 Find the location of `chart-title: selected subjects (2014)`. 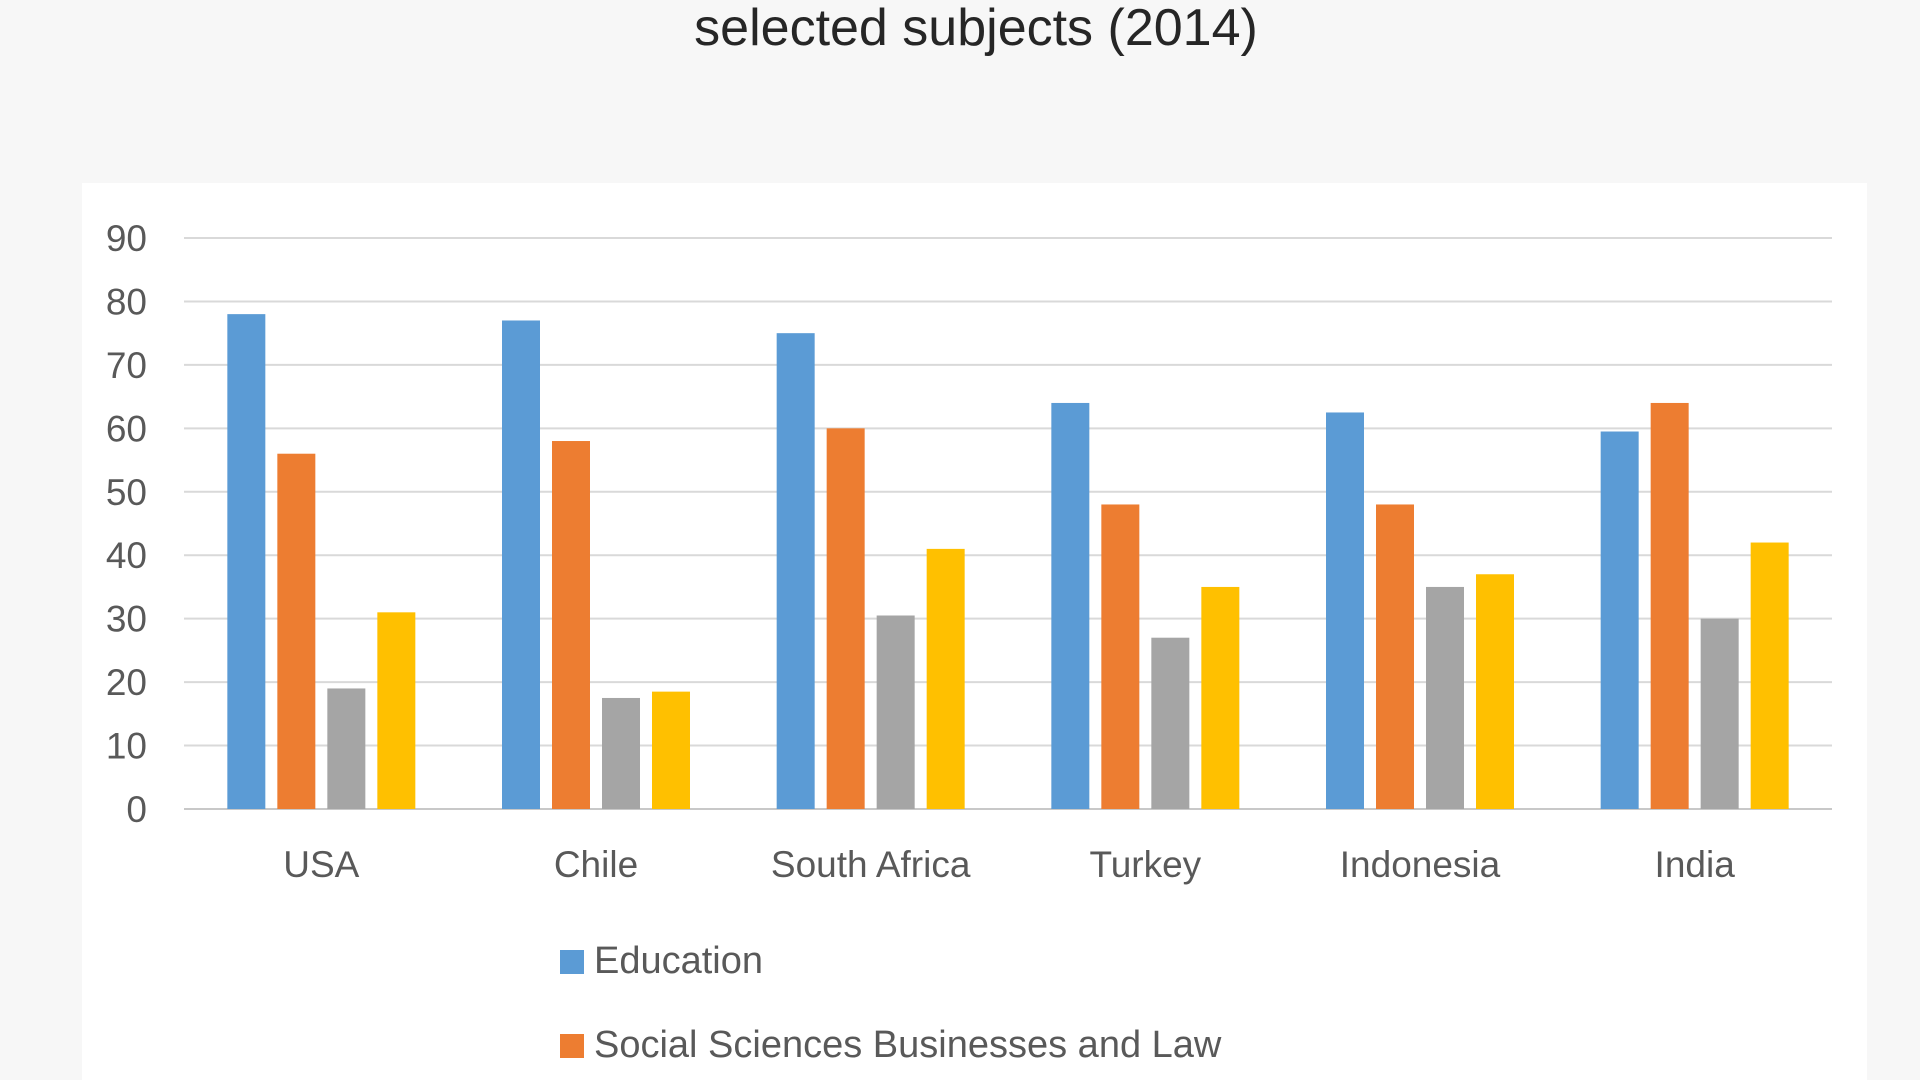

chart-title: selected subjects (2014) is located at coordinates (976, 28).